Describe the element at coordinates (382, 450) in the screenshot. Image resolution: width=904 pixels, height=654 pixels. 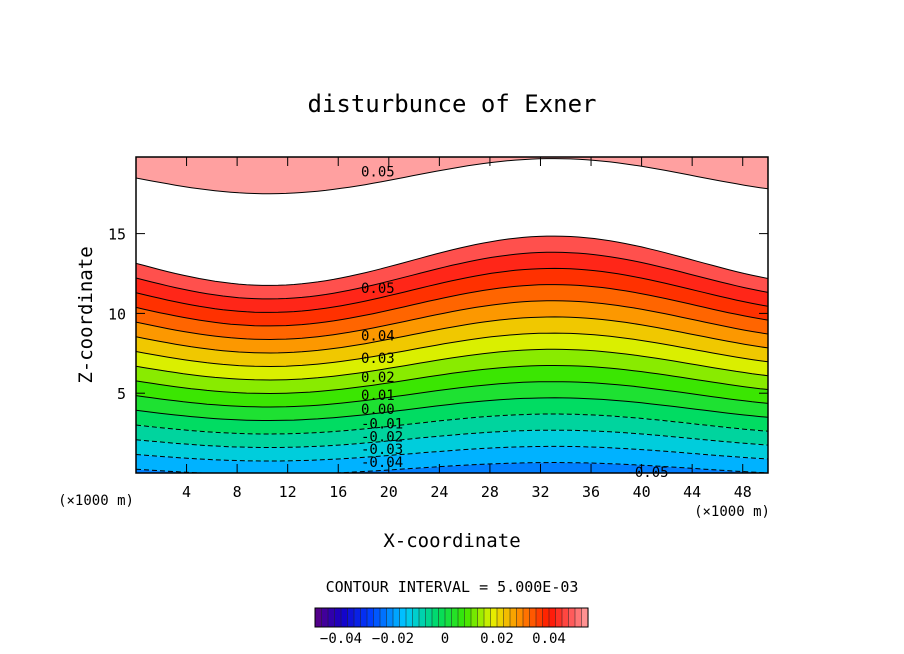
I see `contour-label: -0.03` at that location.